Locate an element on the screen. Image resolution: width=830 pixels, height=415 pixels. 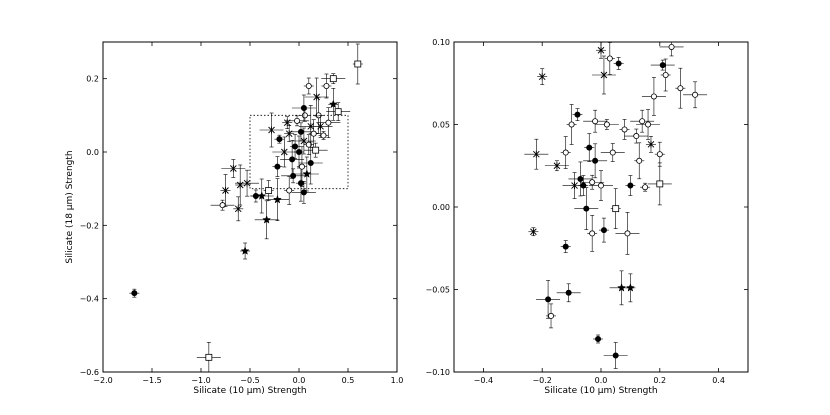
x-tick-label: 0.5 is located at coordinates (348, 380).